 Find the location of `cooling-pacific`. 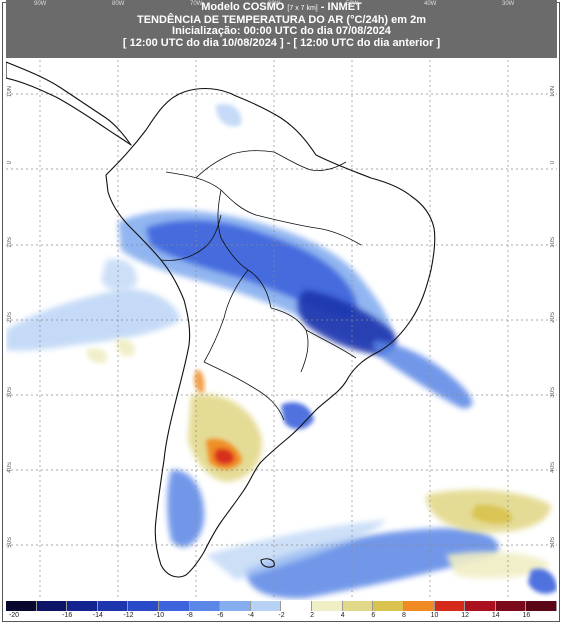

cooling-pacific is located at coordinates (93, 320).